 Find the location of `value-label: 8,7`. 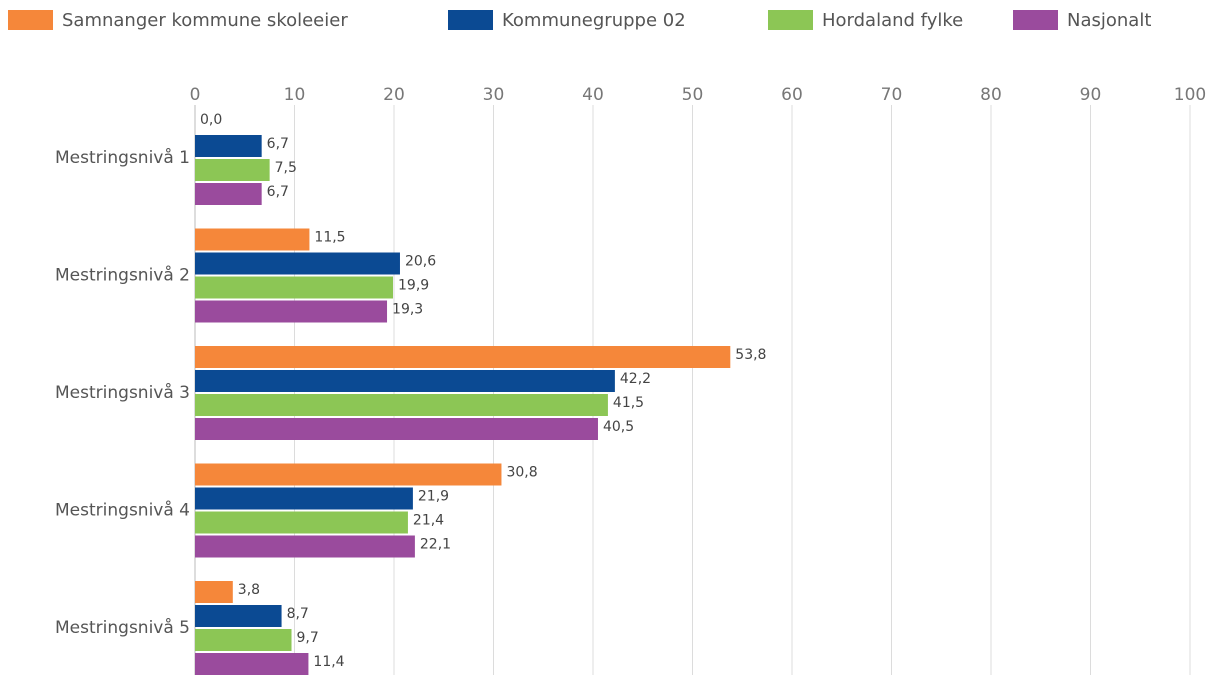

value-label: 8,7 is located at coordinates (298, 614).